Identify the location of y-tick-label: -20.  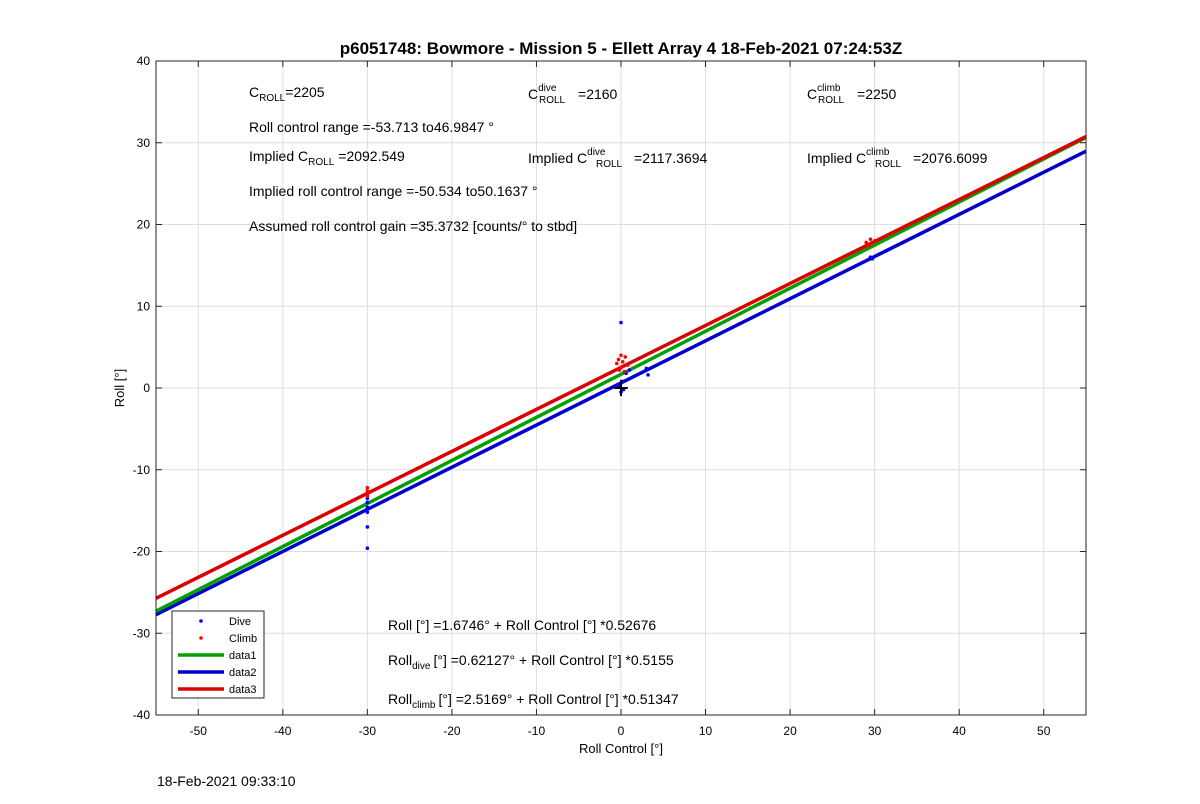
(142, 552).